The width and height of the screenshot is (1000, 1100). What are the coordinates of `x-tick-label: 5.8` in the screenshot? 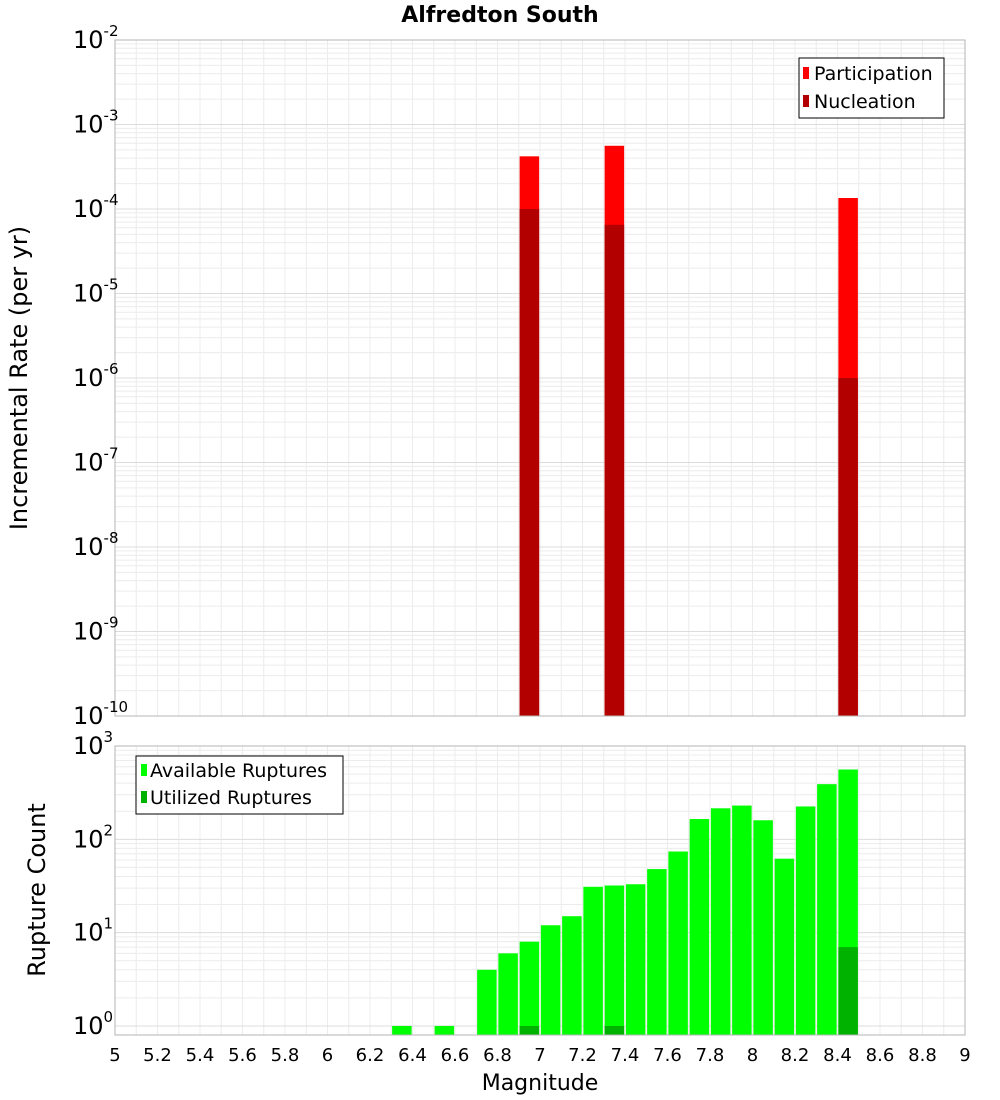 It's located at (285, 1055).